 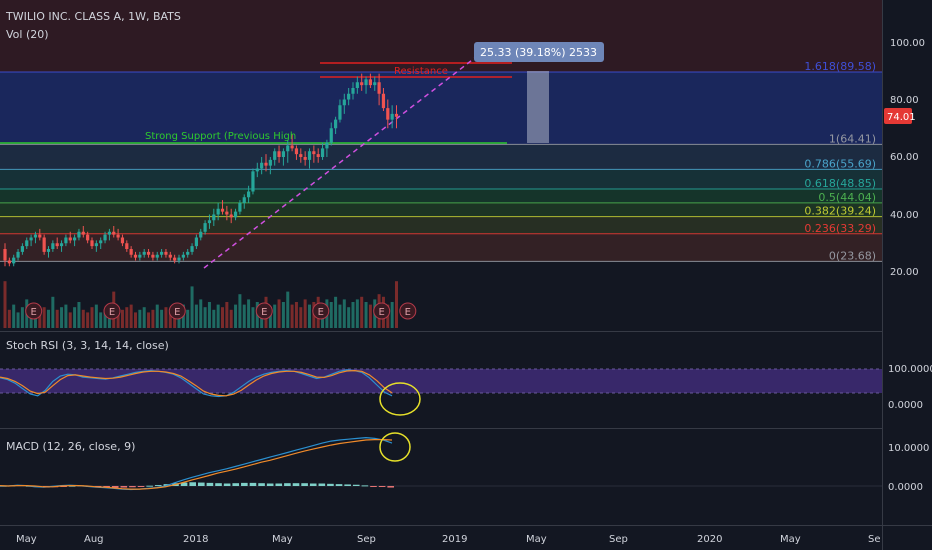 What do you see at coordinates (840, 183) in the screenshot?
I see `fib-level-label: 0.618(48.85)` at bounding box center [840, 183].